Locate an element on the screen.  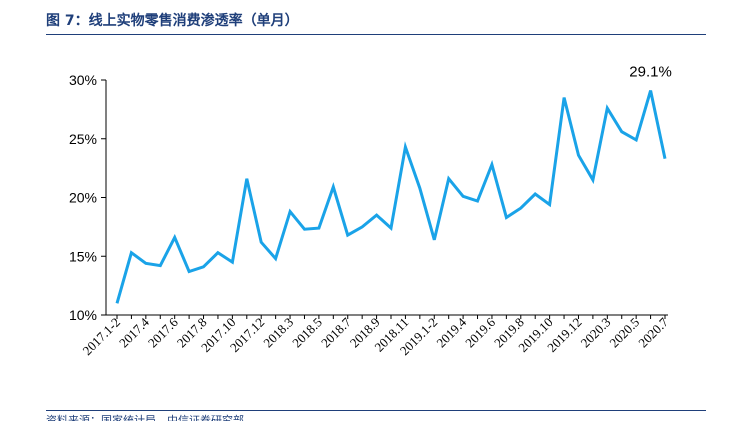
x-tick-label: 2018.3 is located at coordinates (278, 333).